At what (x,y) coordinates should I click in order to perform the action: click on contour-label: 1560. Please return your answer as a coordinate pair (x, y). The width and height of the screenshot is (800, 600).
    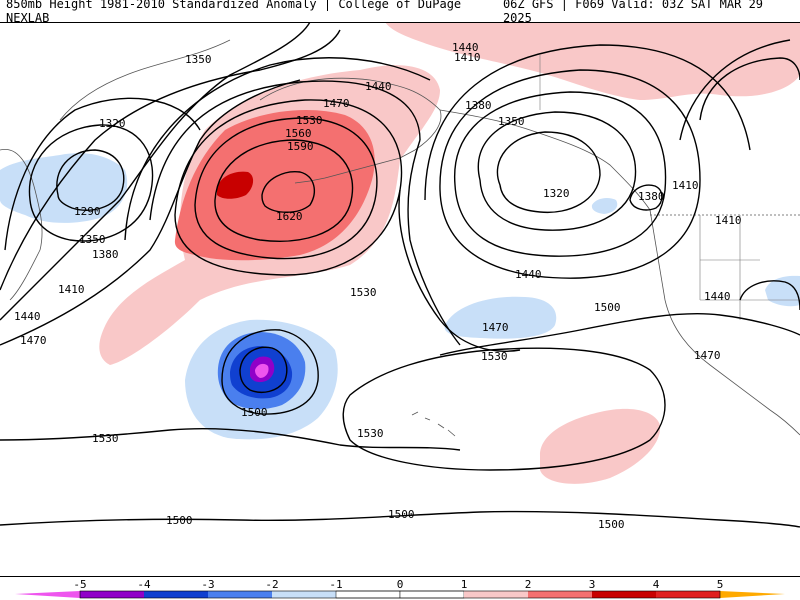
    Looking at the image, I should click on (298, 133).